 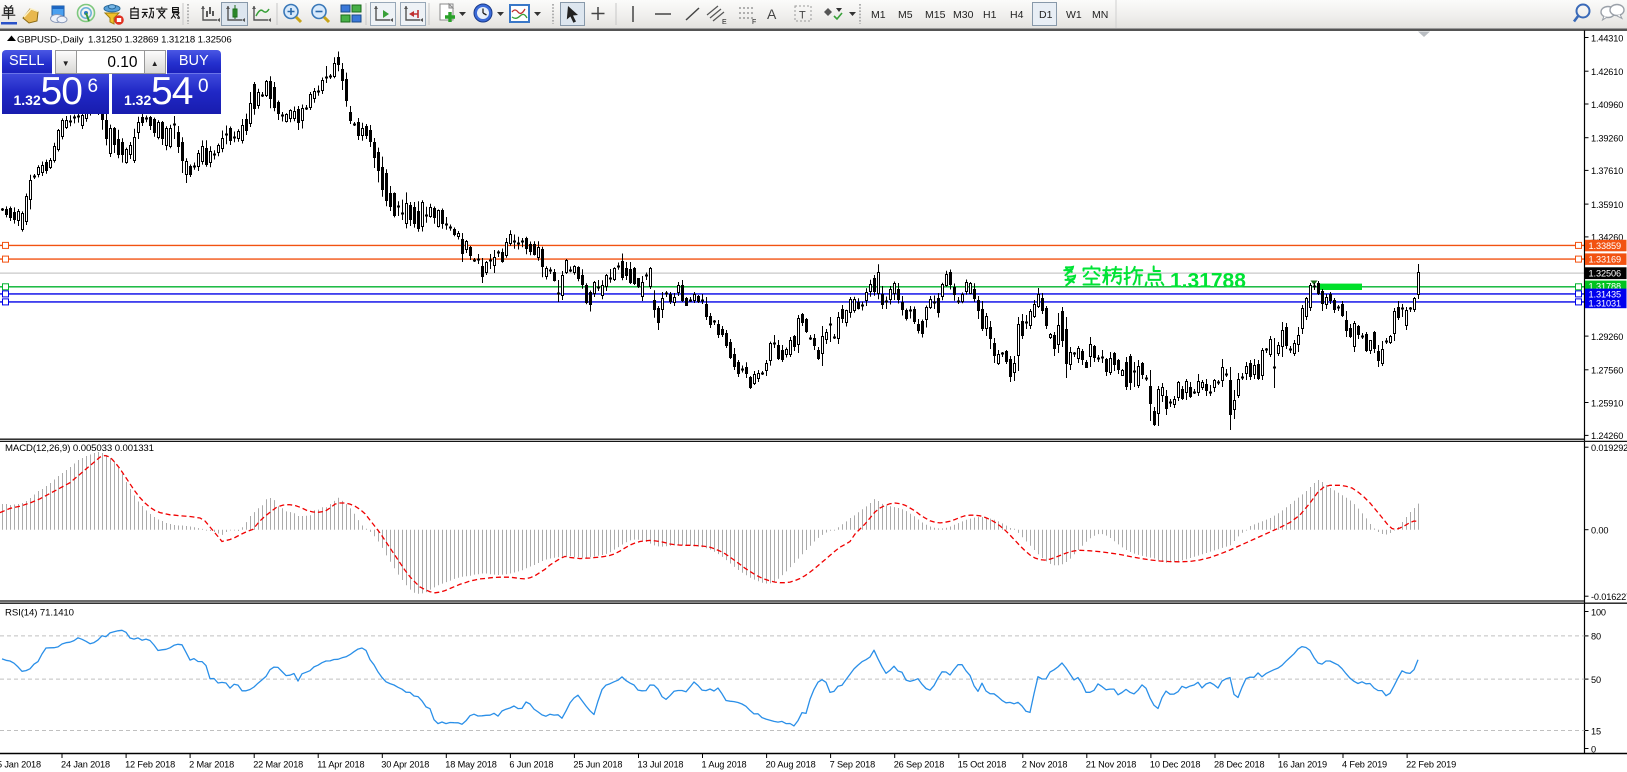 I want to click on svg-text: 12 Feb 2018, so click(x=150, y=765).